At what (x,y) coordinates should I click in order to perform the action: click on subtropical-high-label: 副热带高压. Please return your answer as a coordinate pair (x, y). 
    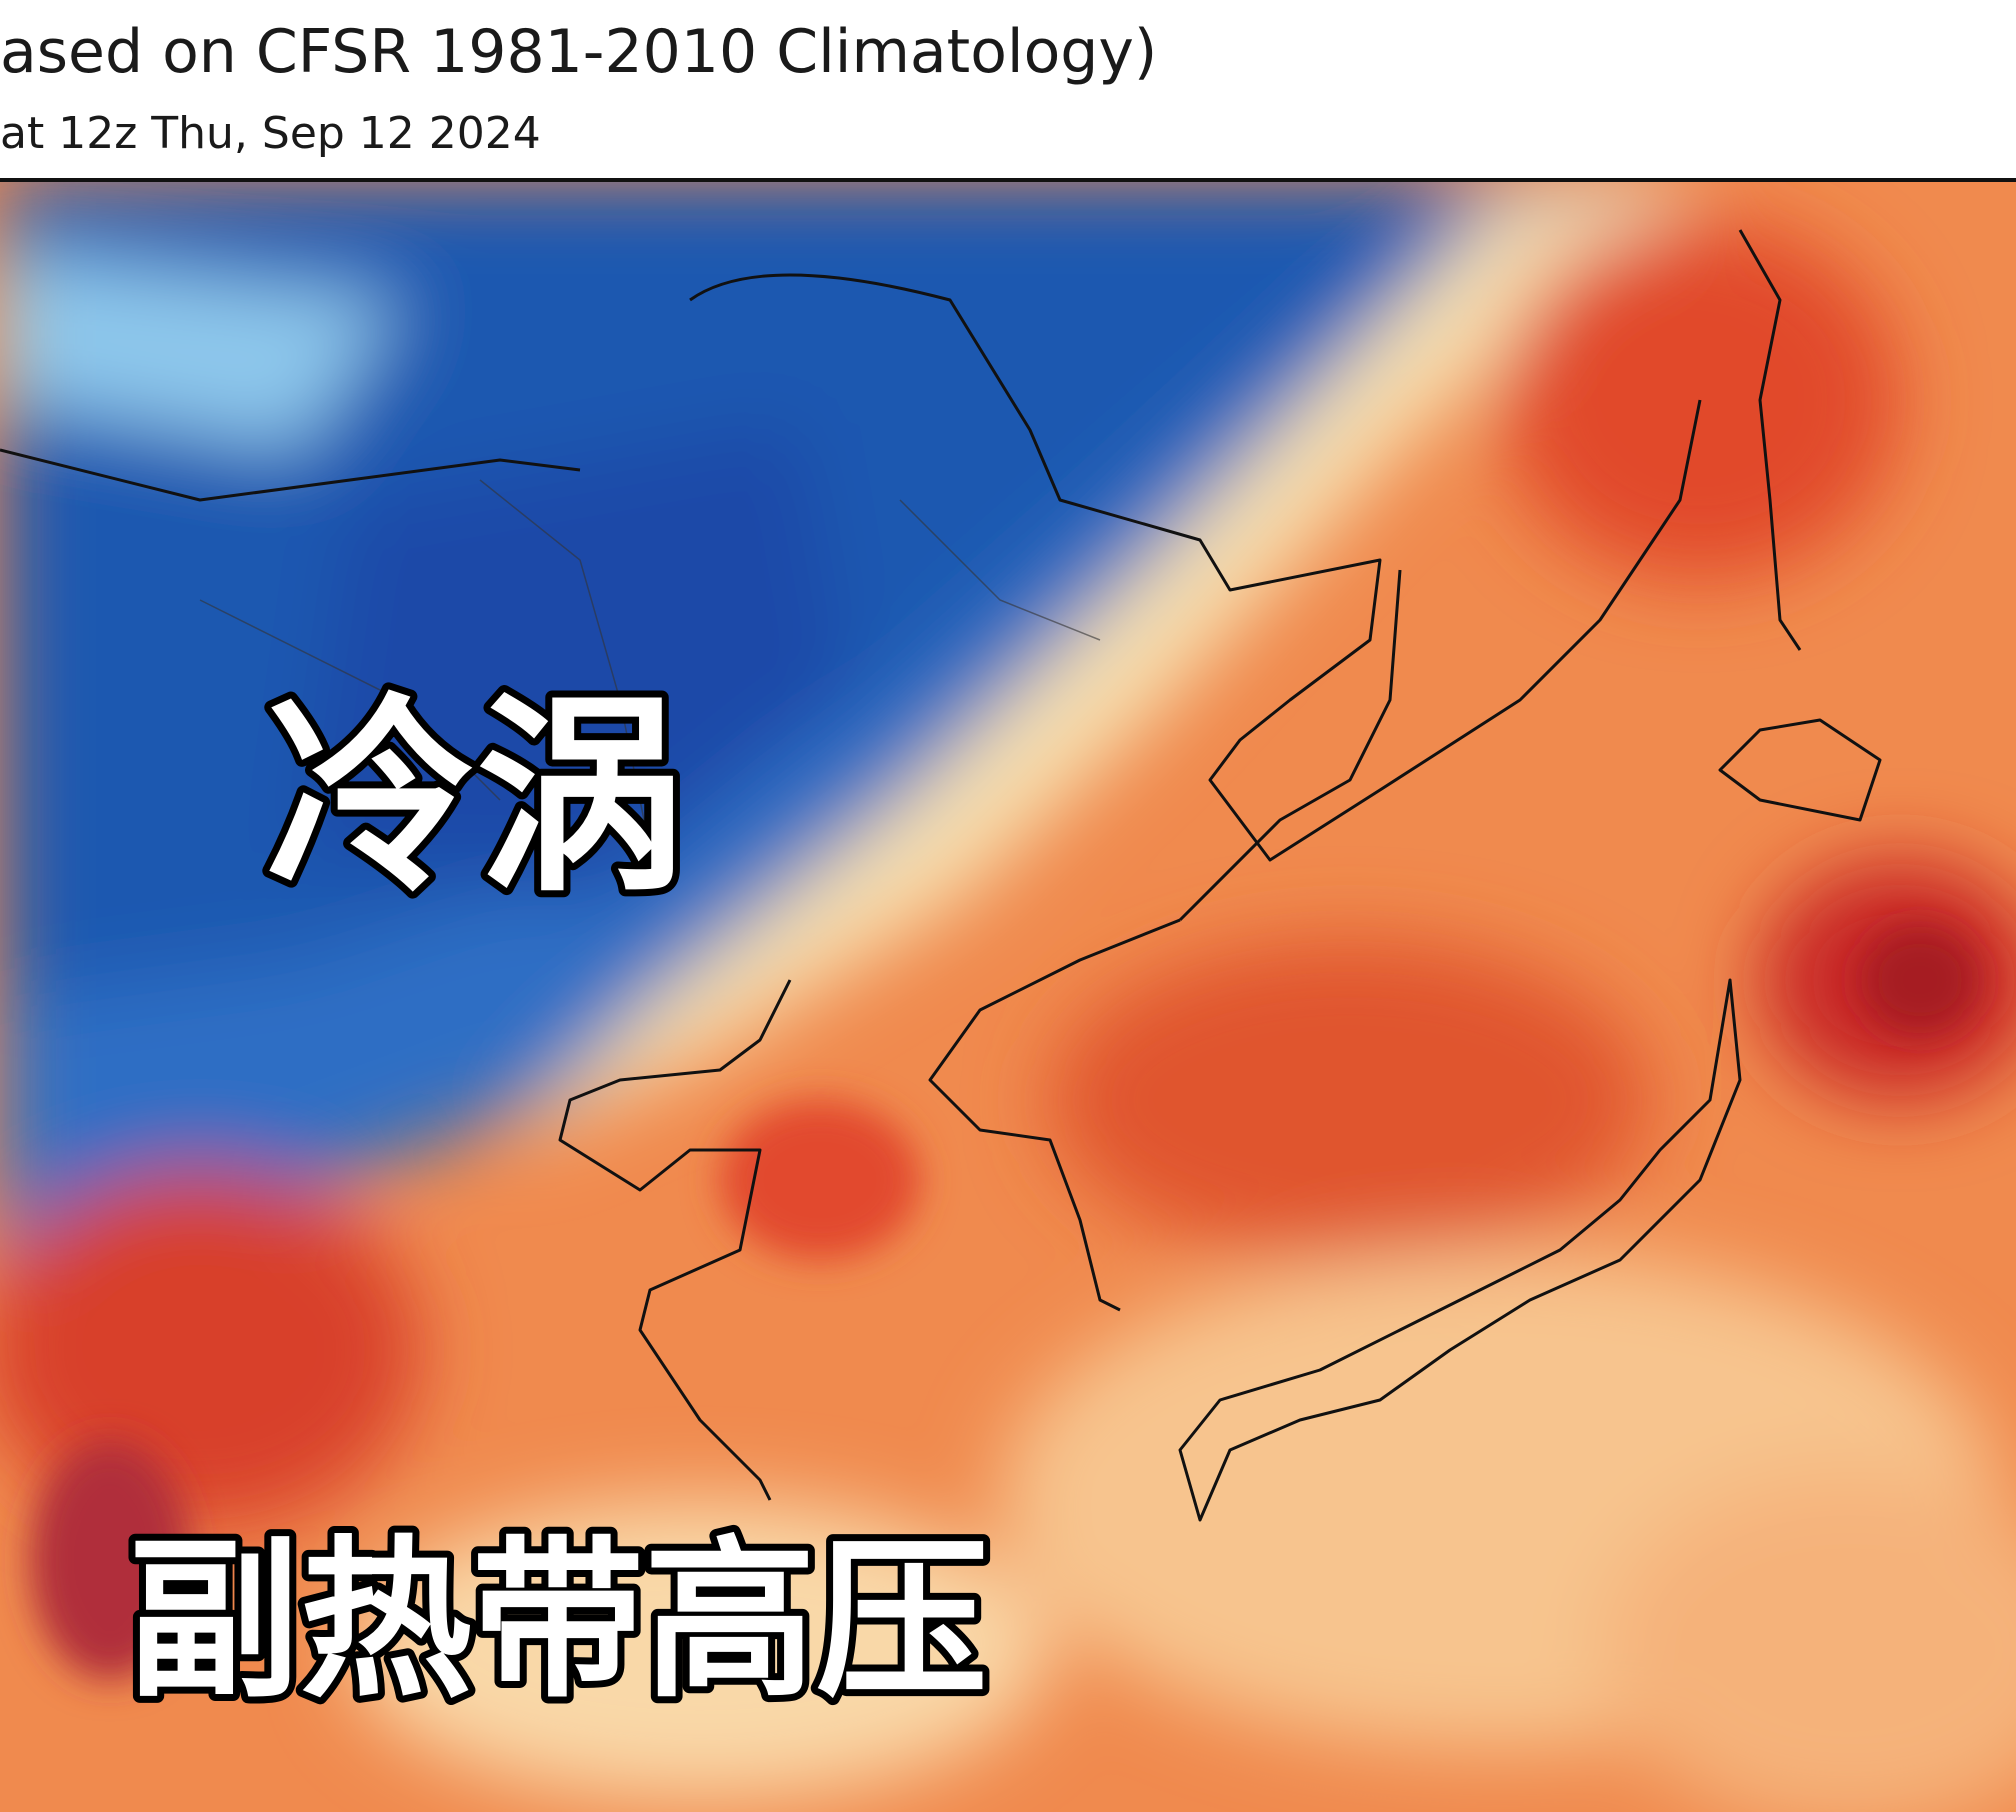
    Looking at the image, I should click on (558, 1620).